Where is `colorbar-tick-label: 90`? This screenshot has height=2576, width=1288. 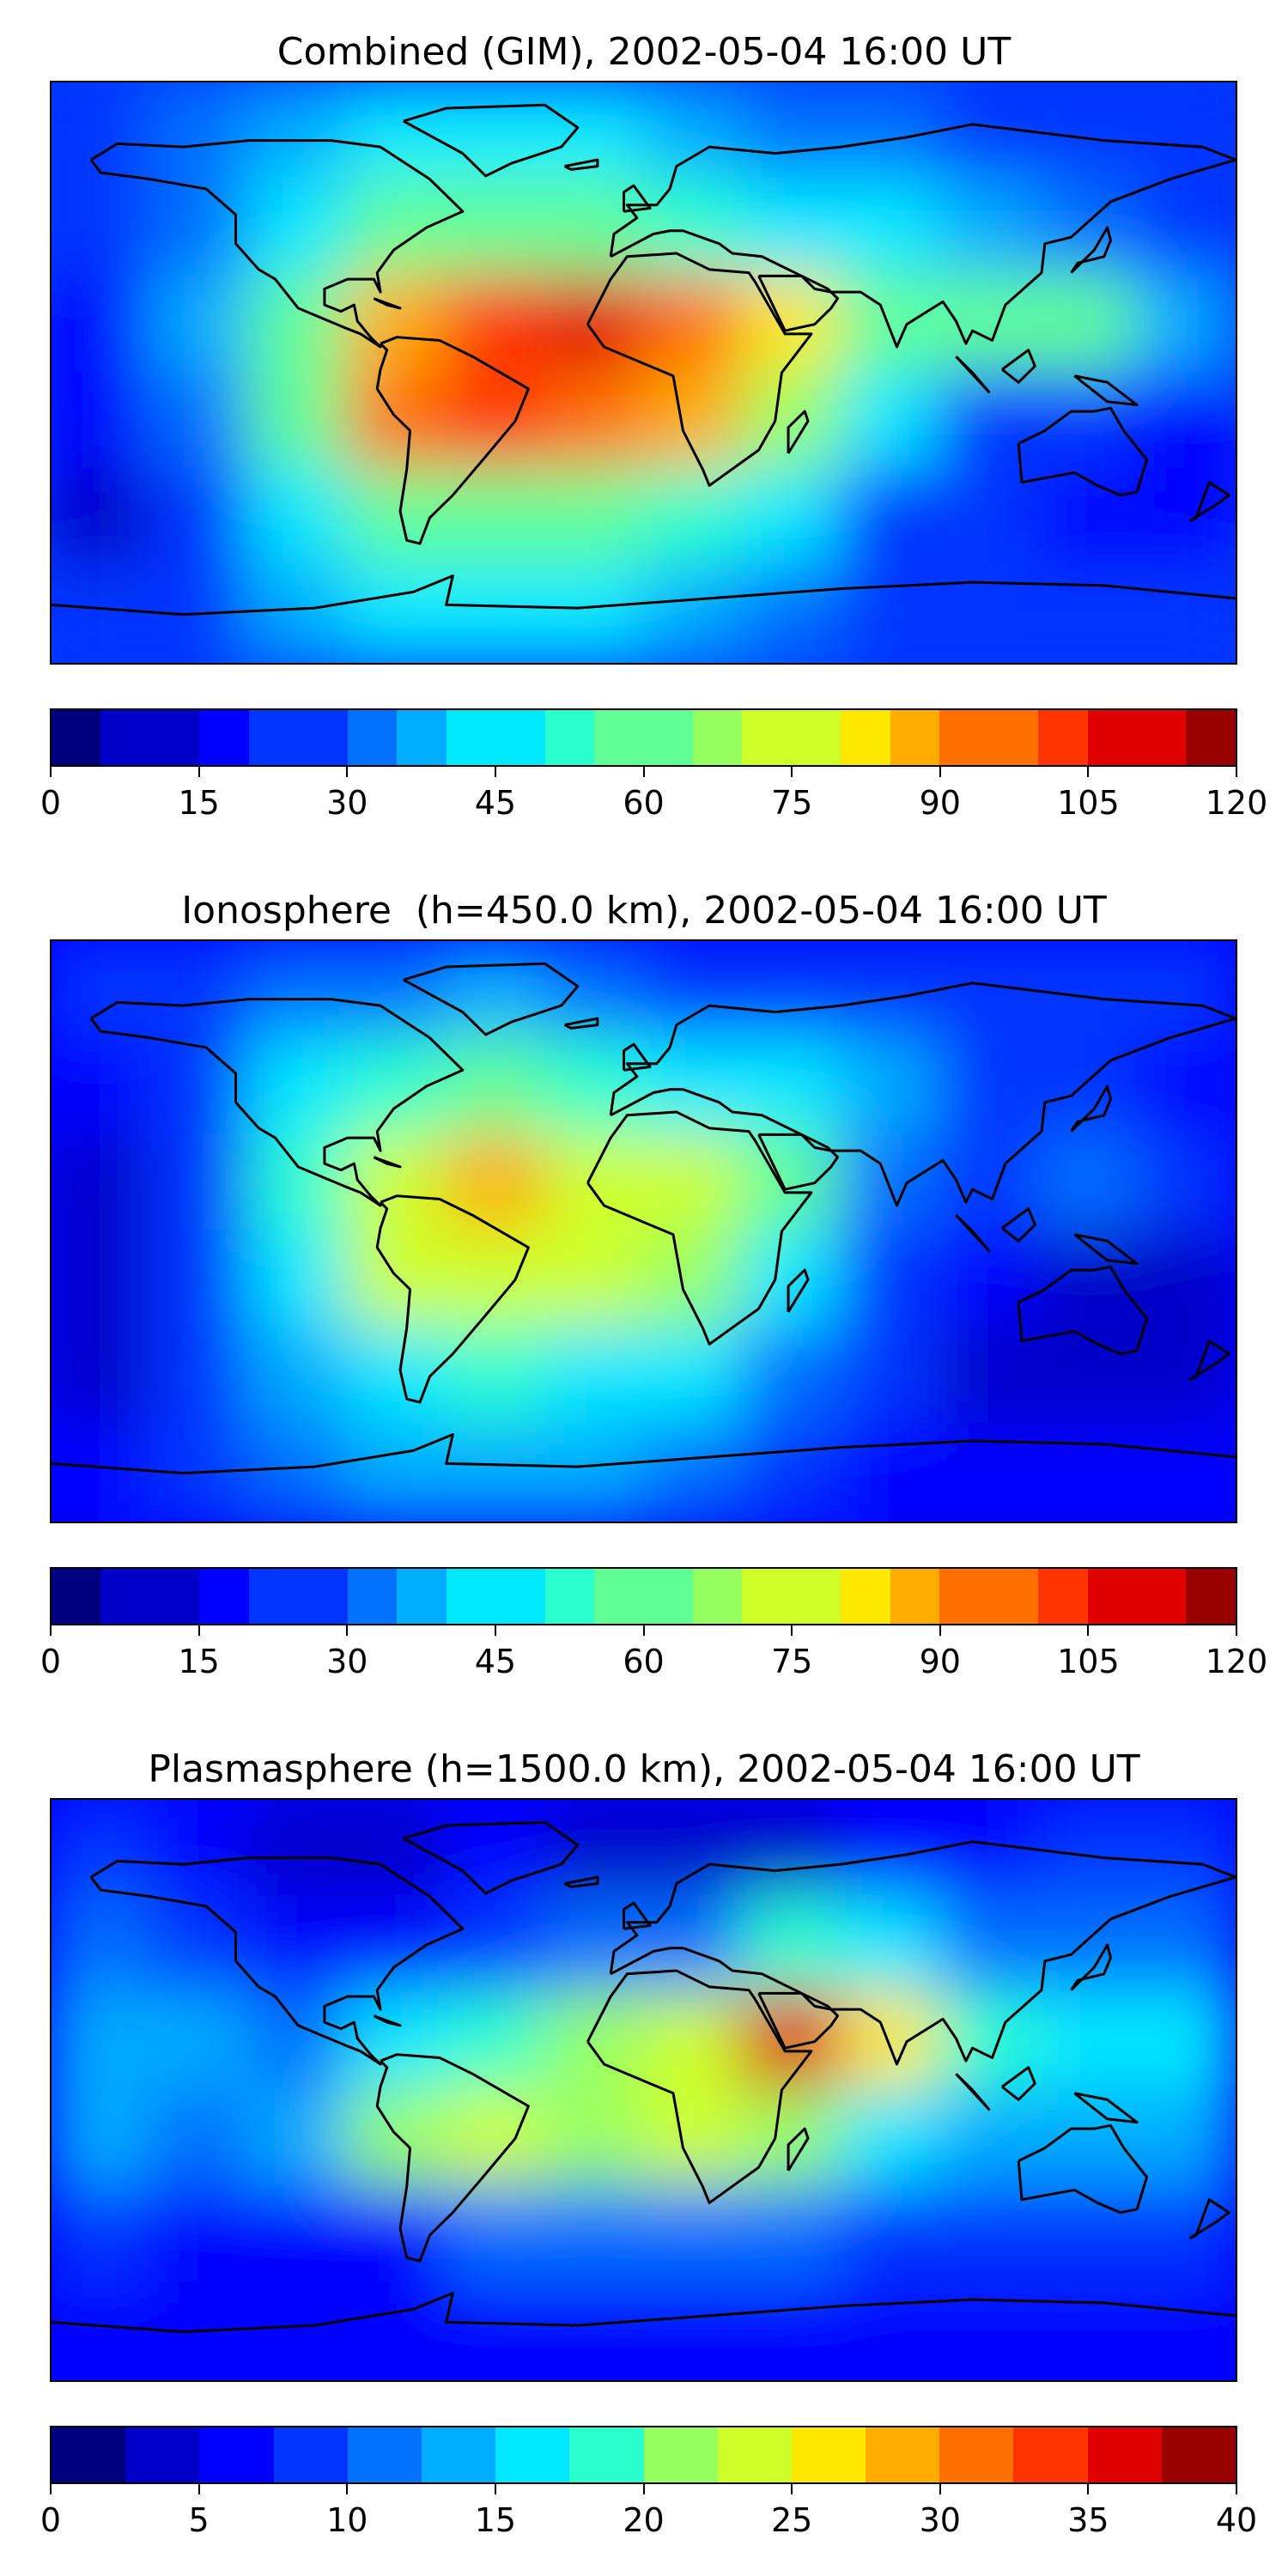 colorbar-tick-label: 90 is located at coordinates (940, 1661).